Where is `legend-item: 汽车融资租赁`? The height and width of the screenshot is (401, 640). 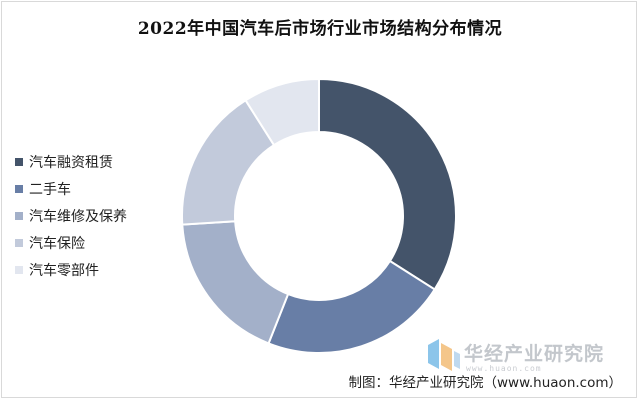
legend-item: 汽车融资租赁 is located at coordinates (71, 162).